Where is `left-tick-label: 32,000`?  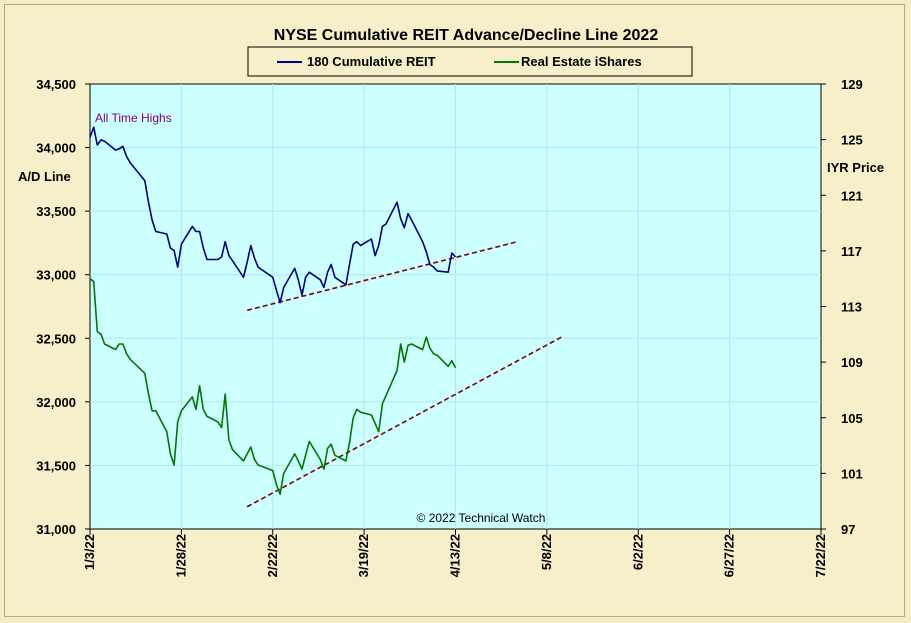 left-tick-label: 32,000 is located at coordinates (56, 402).